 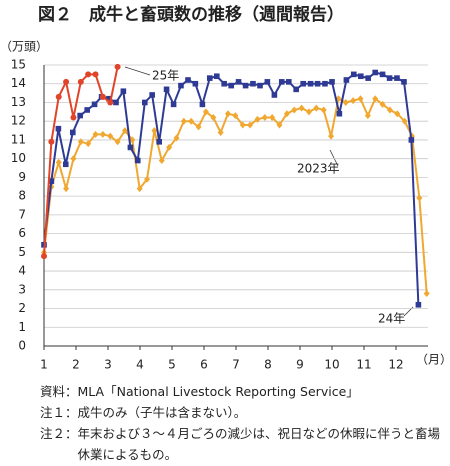 I want to click on y-axis-label: （万頭）, so click(x=24, y=47).